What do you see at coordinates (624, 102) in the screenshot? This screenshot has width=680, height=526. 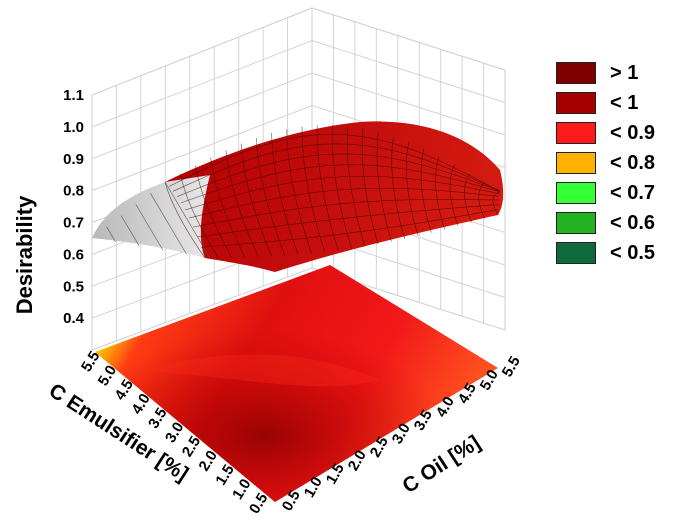 I see `legend-label: < 1` at bounding box center [624, 102].